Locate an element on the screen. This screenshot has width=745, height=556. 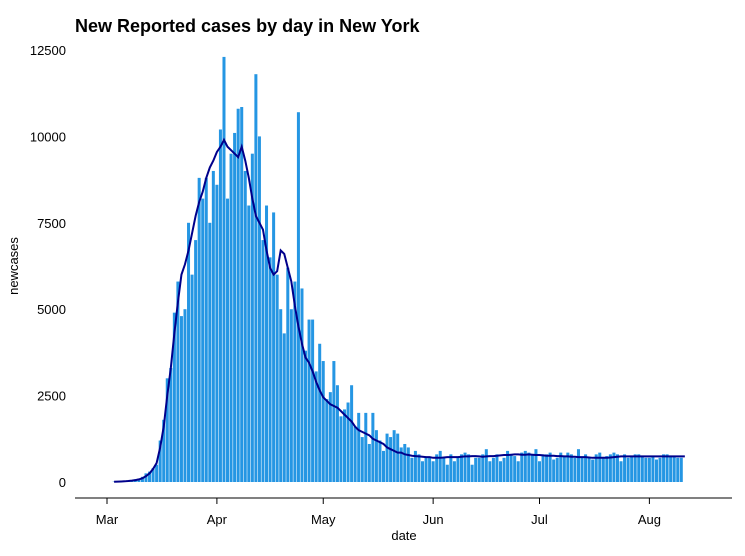
y-tick-label: 0 is located at coordinates (62, 482).